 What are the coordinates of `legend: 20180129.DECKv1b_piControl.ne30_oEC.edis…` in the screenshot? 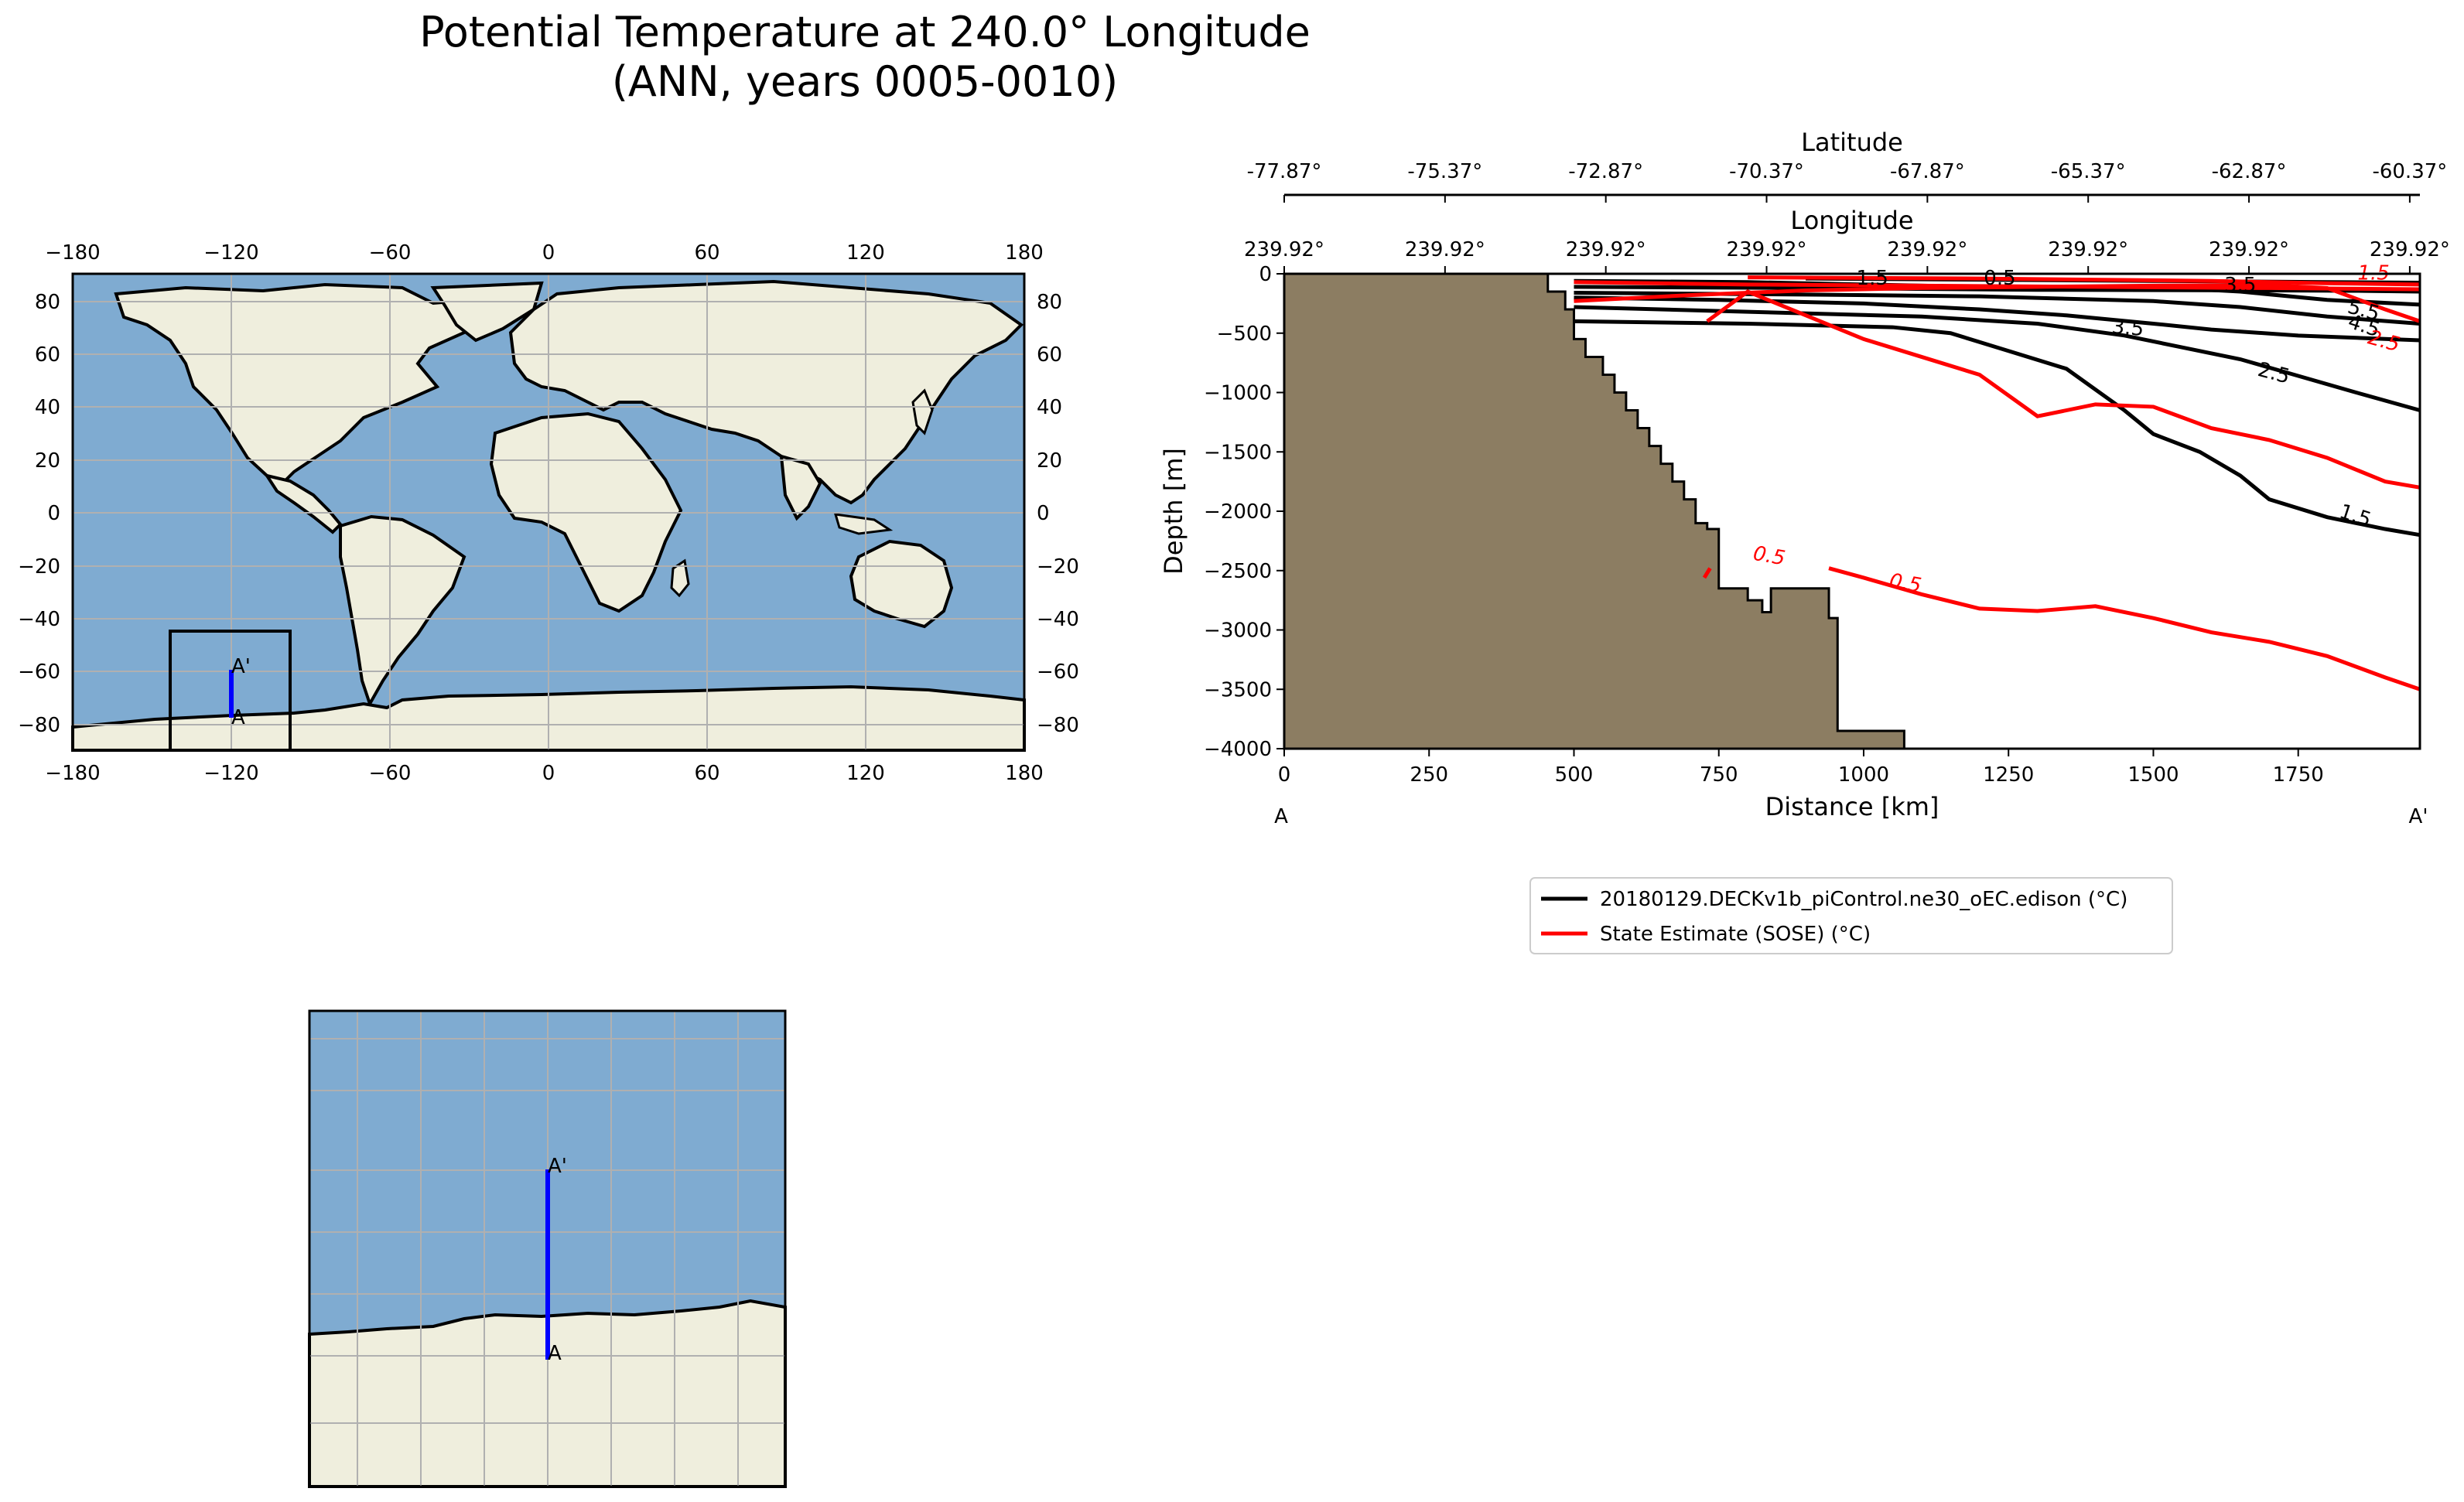 It's located at (1851, 915).